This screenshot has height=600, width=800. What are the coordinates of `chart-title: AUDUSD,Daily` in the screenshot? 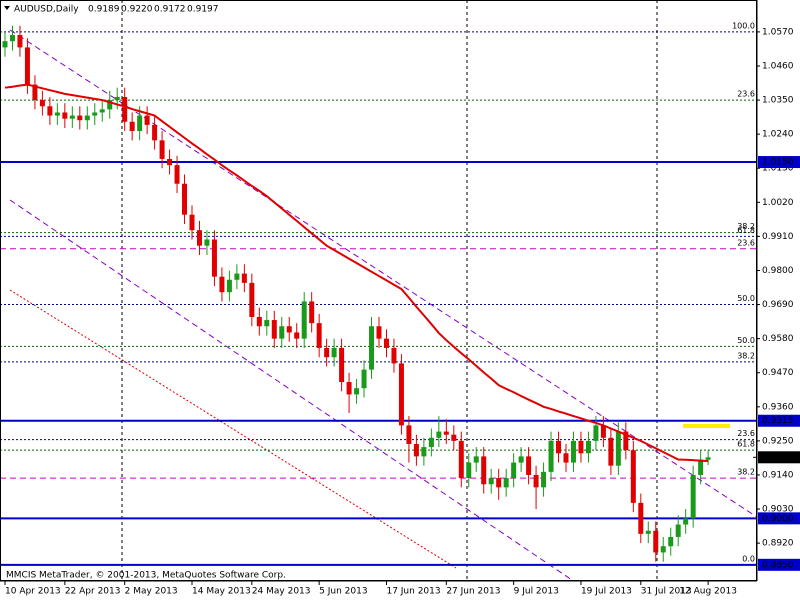 It's located at (46, 10).